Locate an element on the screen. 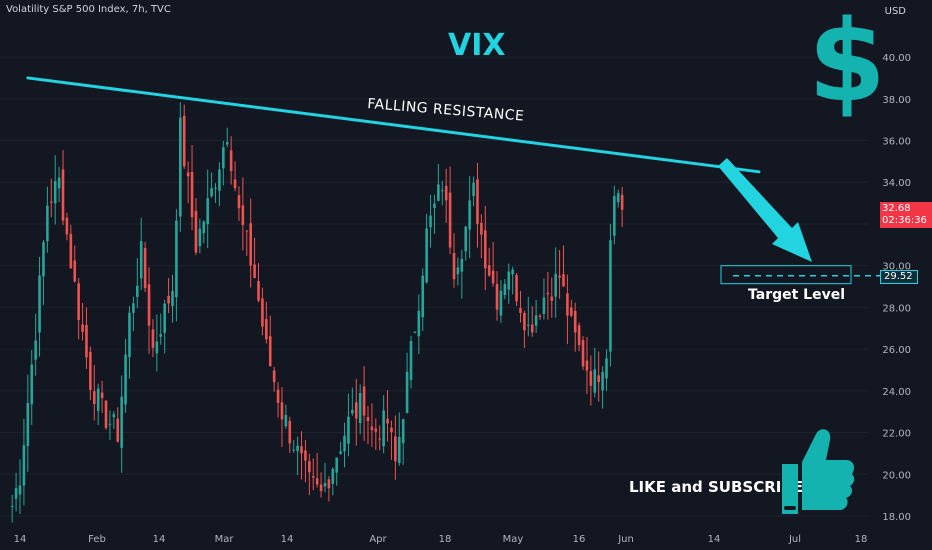 Image resolution: width=932 pixels, height=550 pixels. x-tick-label: Apr is located at coordinates (378, 539).